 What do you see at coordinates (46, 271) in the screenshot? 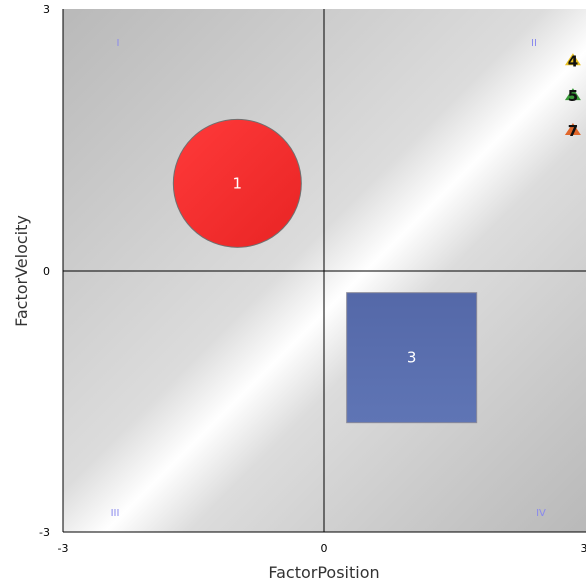
I see `y-tick-zero: 0` at bounding box center [46, 271].